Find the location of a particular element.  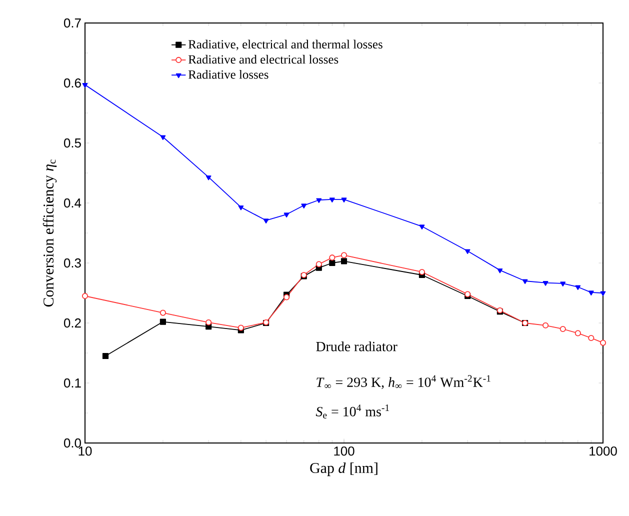

y-tick-label: 0.2 is located at coordinates (72, 323).